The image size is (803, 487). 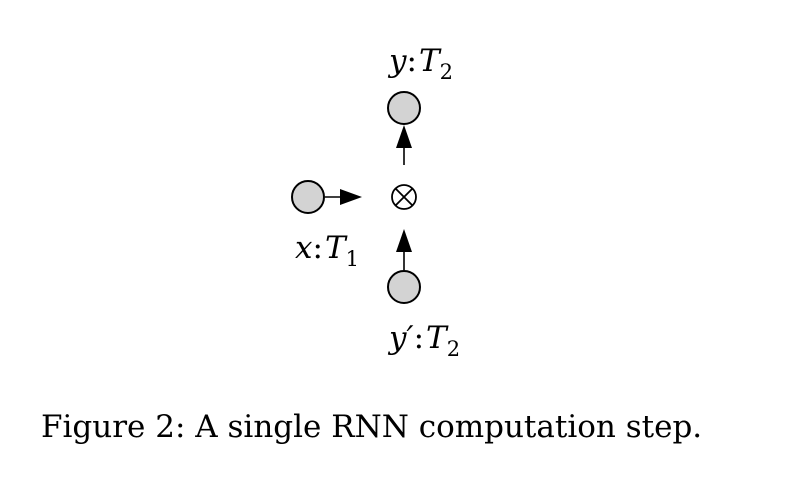 What do you see at coordinates (404, 240) in the screenshot?
I see `arrowhead-yprev-to-operator` at bounding box center [404, 240].